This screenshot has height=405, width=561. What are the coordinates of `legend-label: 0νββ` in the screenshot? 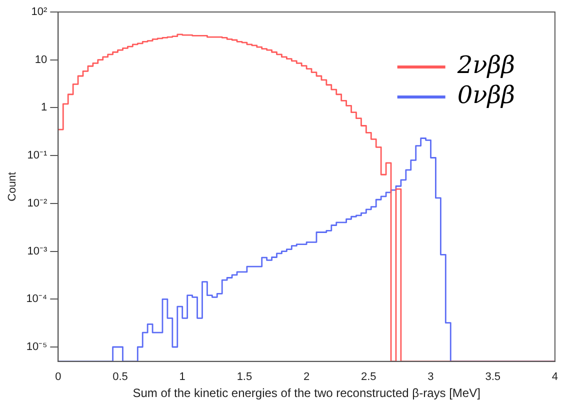 It's located at (486, 95).